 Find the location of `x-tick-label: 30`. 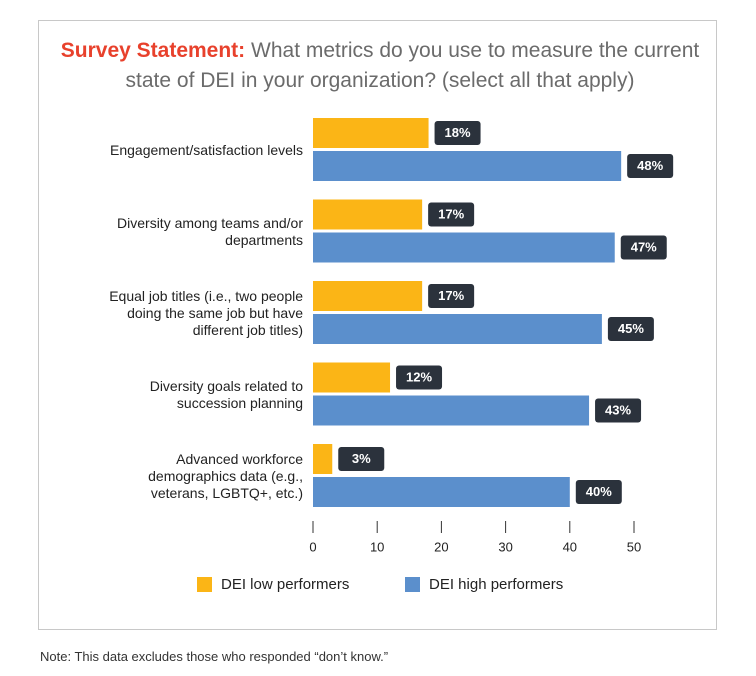

x-tick-label: 30 is located at coordinates (505, 546).